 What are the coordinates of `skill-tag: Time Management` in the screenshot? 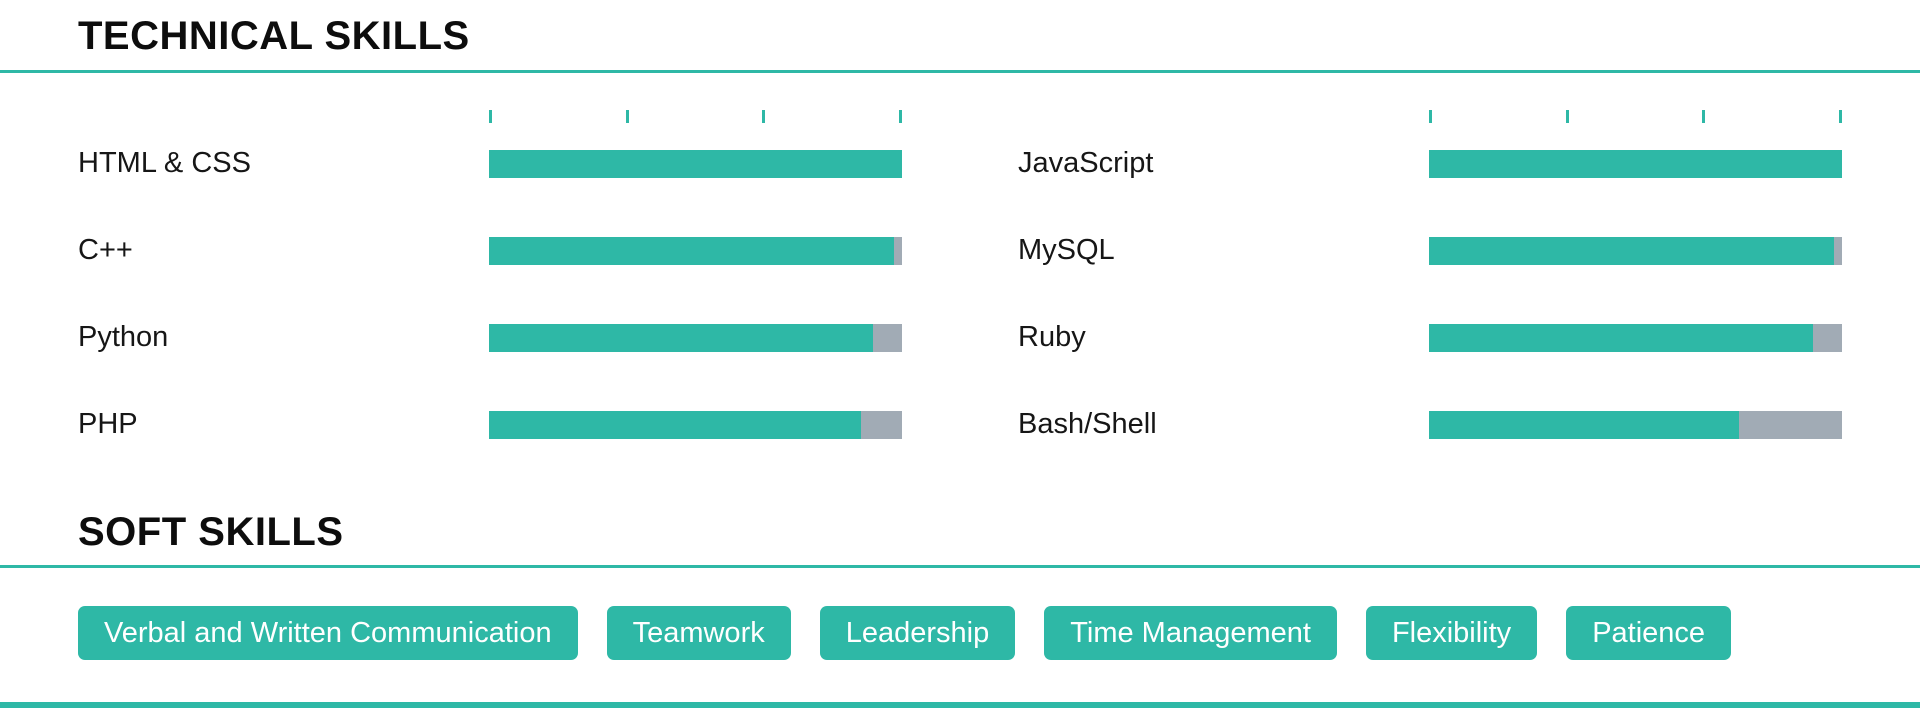 It's located at (1190, 633).